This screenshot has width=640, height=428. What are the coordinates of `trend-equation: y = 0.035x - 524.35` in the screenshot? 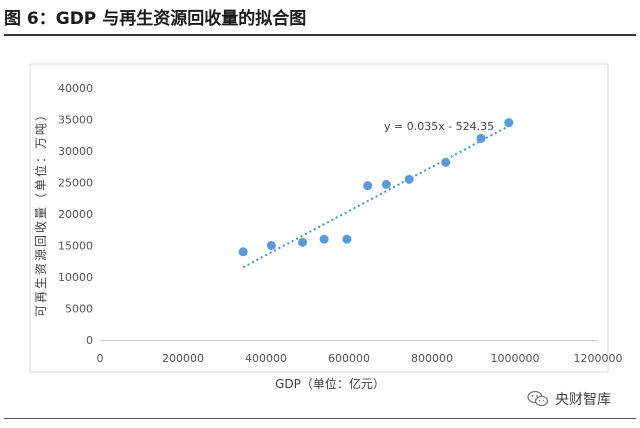 It's located at (439, 126).